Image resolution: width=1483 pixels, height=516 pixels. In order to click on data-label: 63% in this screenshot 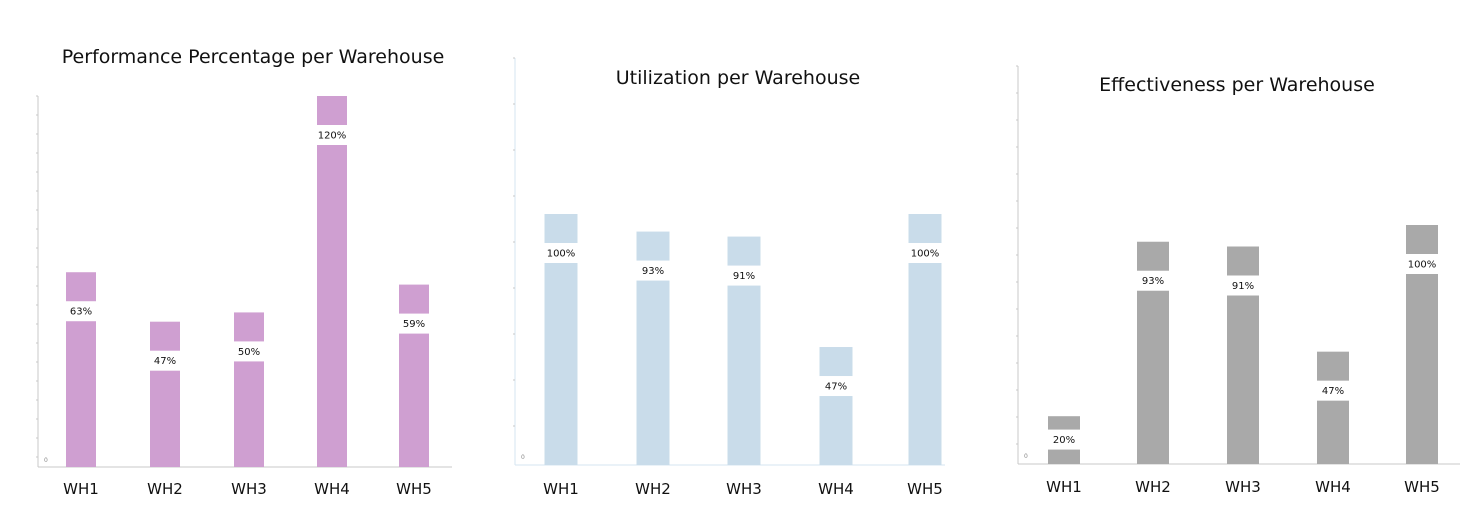, I will do `click(81, 312)`.